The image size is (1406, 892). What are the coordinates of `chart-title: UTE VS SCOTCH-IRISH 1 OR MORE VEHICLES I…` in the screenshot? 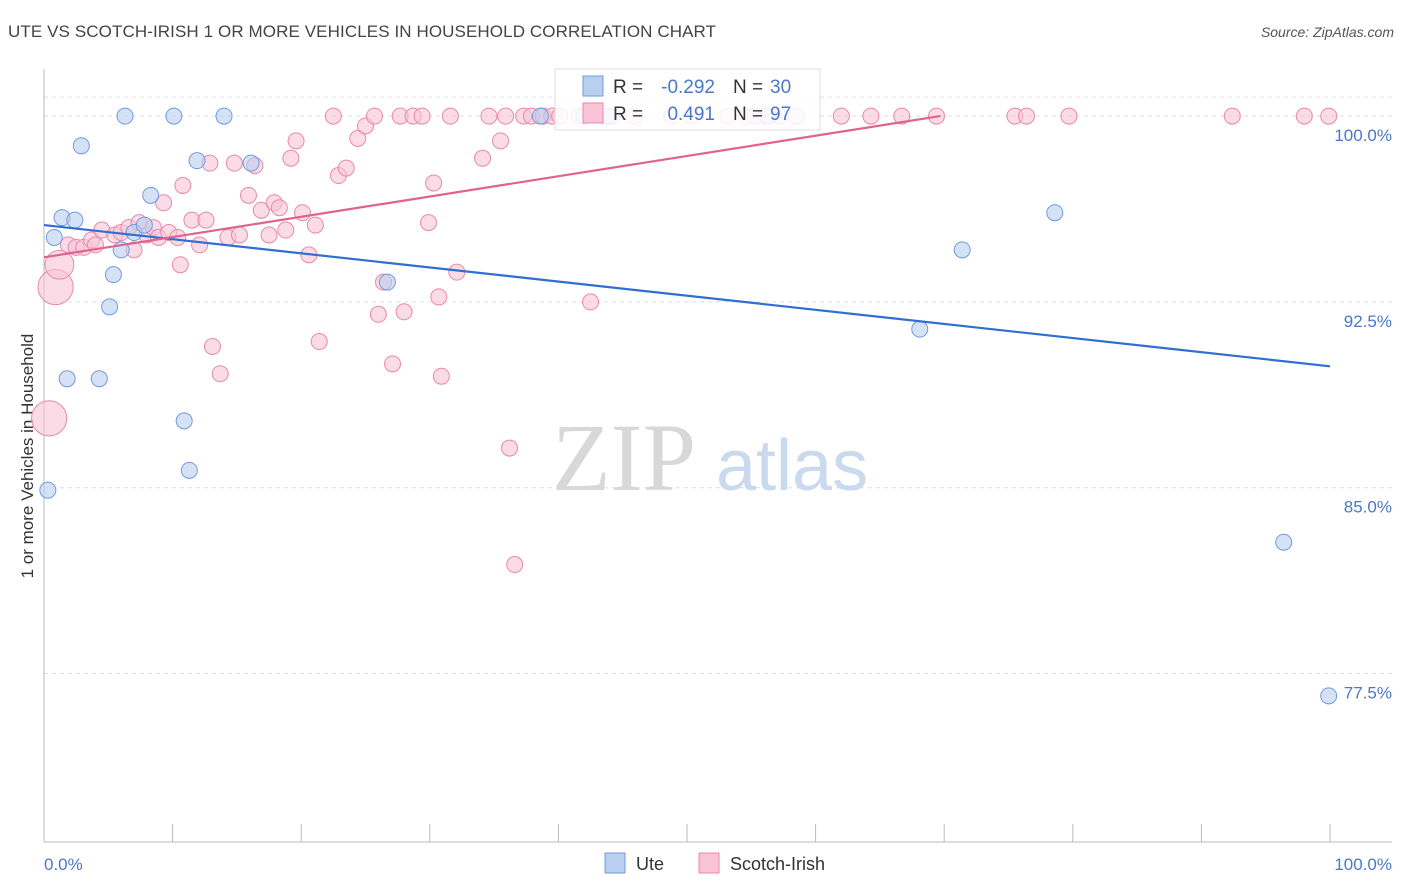 It's located at (362, 31).